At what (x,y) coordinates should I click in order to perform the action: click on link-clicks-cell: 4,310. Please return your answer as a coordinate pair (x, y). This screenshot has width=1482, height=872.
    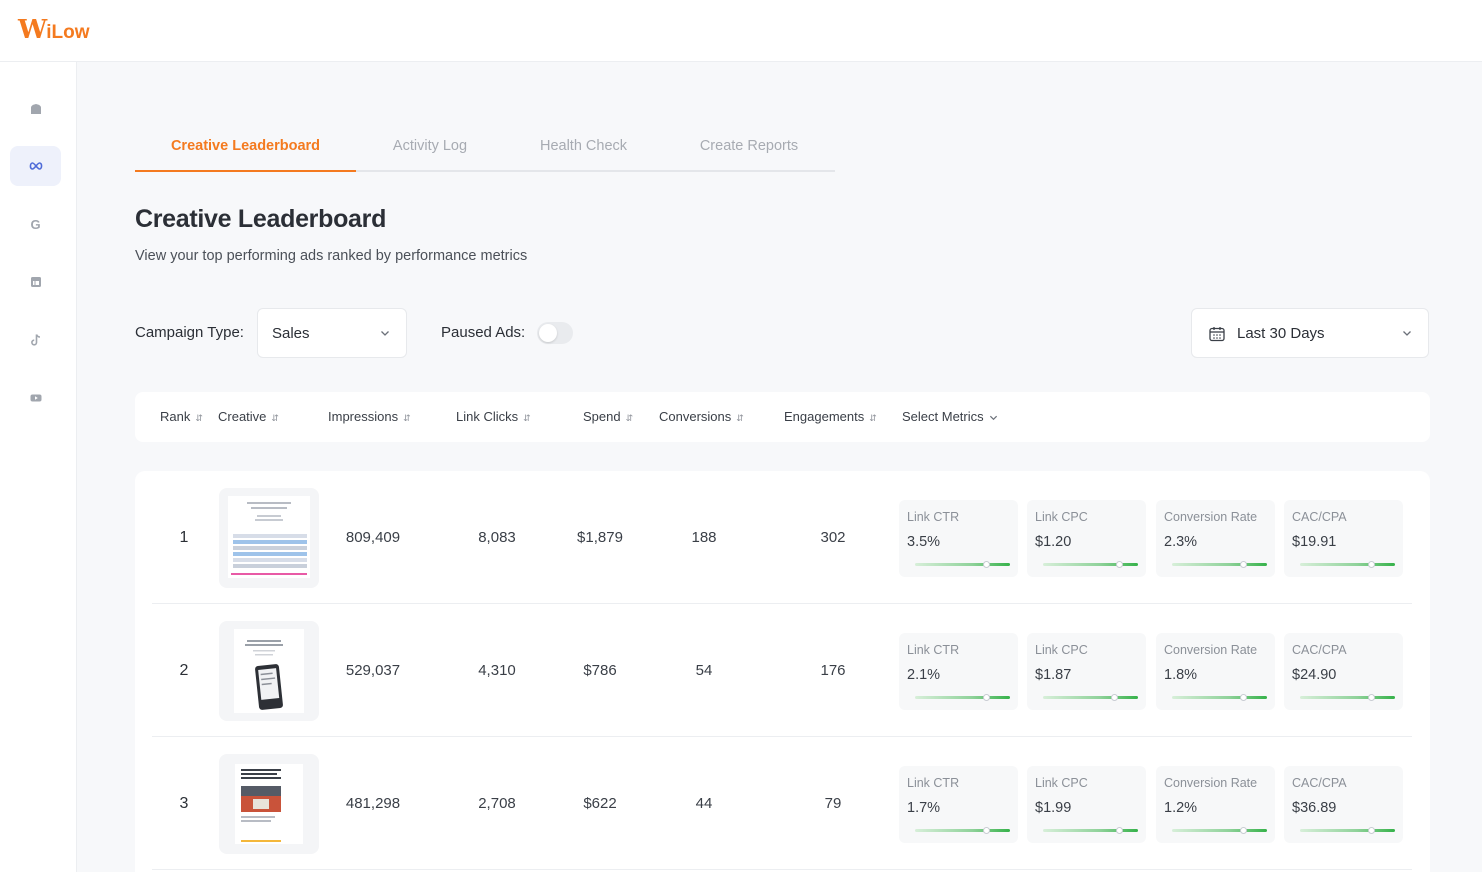
    Looking at the image, I should click on (497, 670).